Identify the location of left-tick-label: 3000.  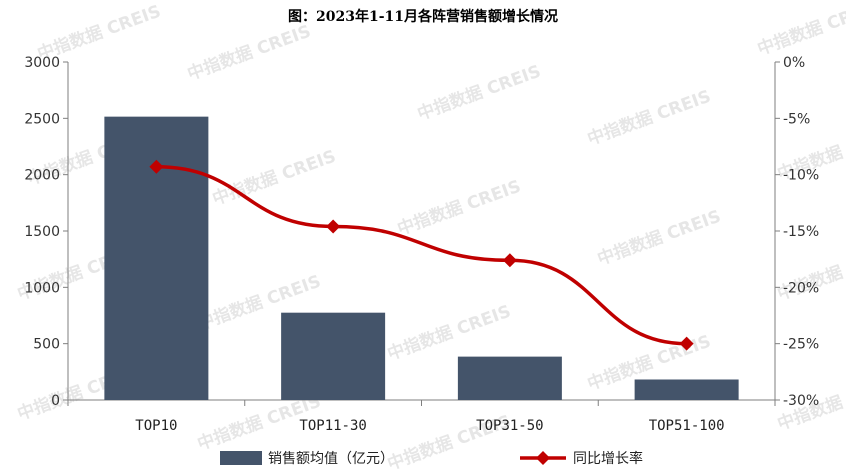
(42, 63).